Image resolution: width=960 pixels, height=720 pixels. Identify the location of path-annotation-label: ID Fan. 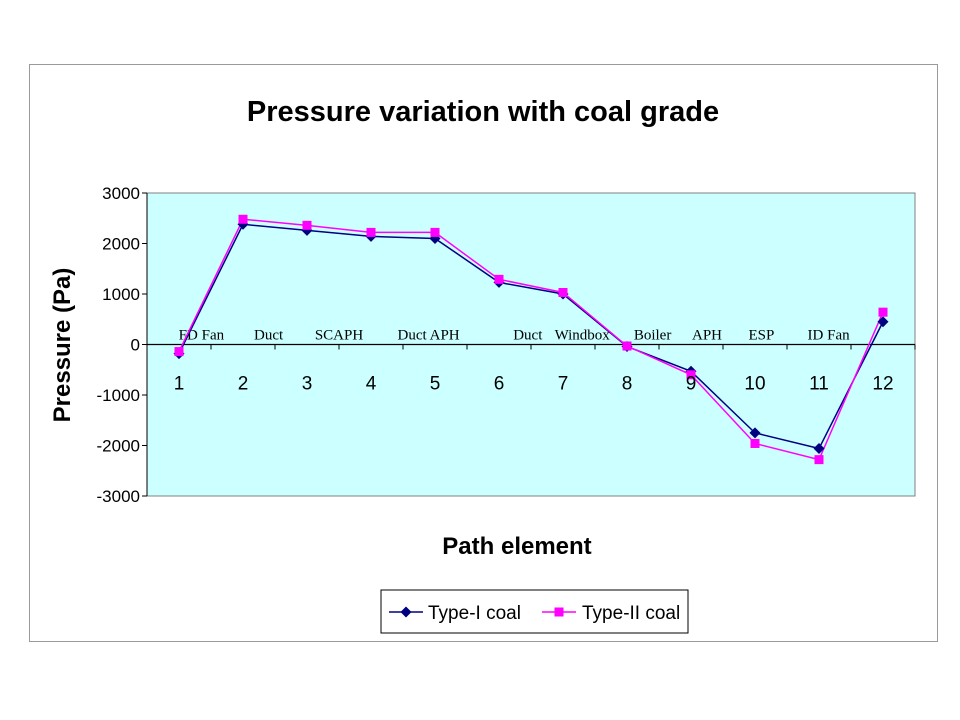
(829, 336).